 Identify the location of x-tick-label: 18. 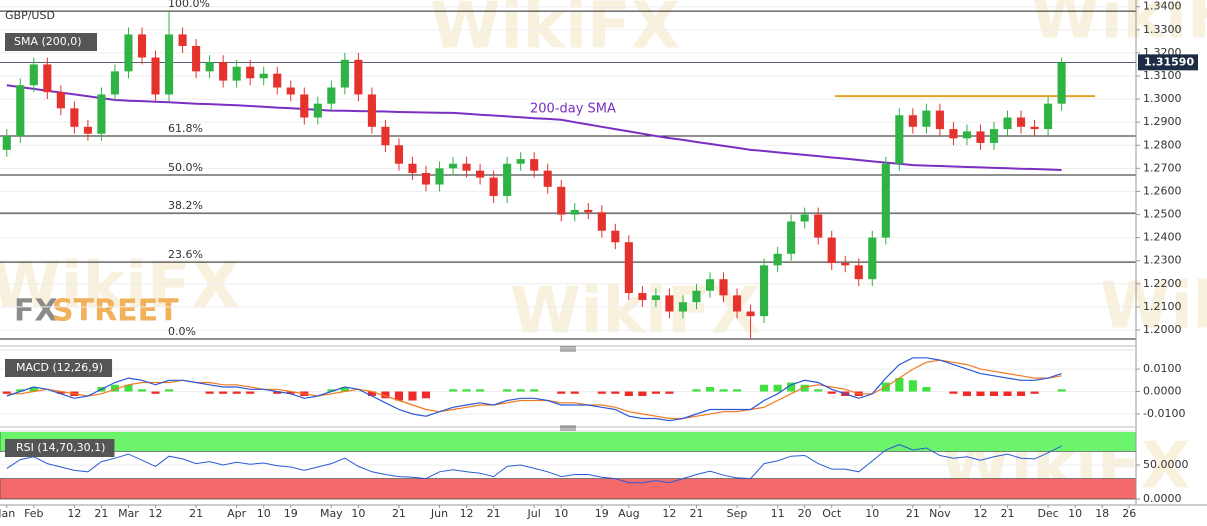
(1102, 513).